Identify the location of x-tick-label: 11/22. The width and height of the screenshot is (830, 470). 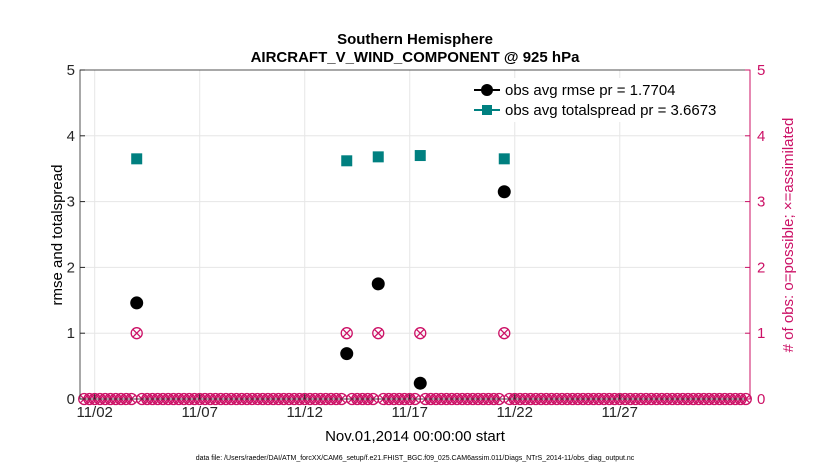
(515, 412).